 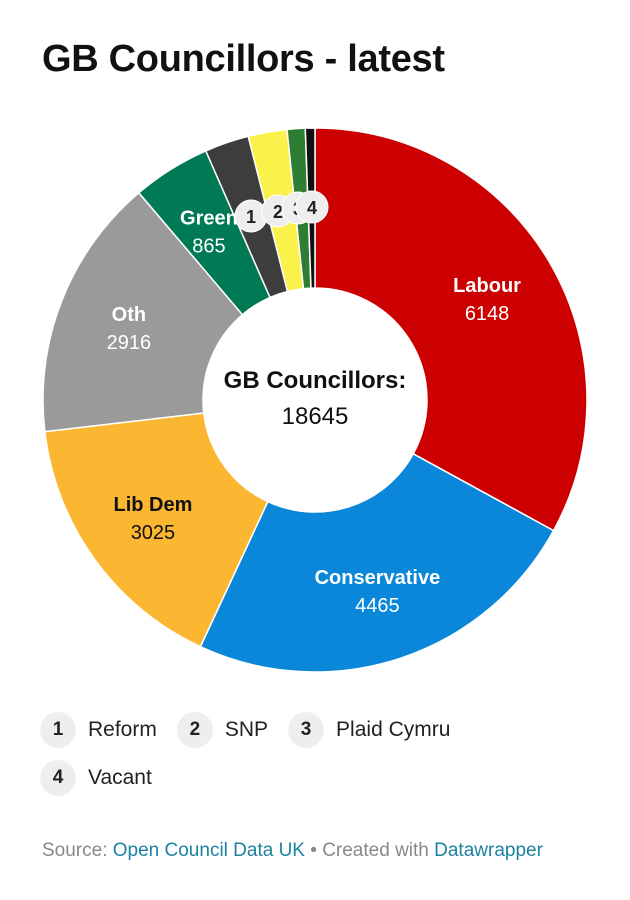 What do you see at coordinates (208, 246) in the screenshot?
I see `slice-value-green: 865` at bounding box center [208, 246].